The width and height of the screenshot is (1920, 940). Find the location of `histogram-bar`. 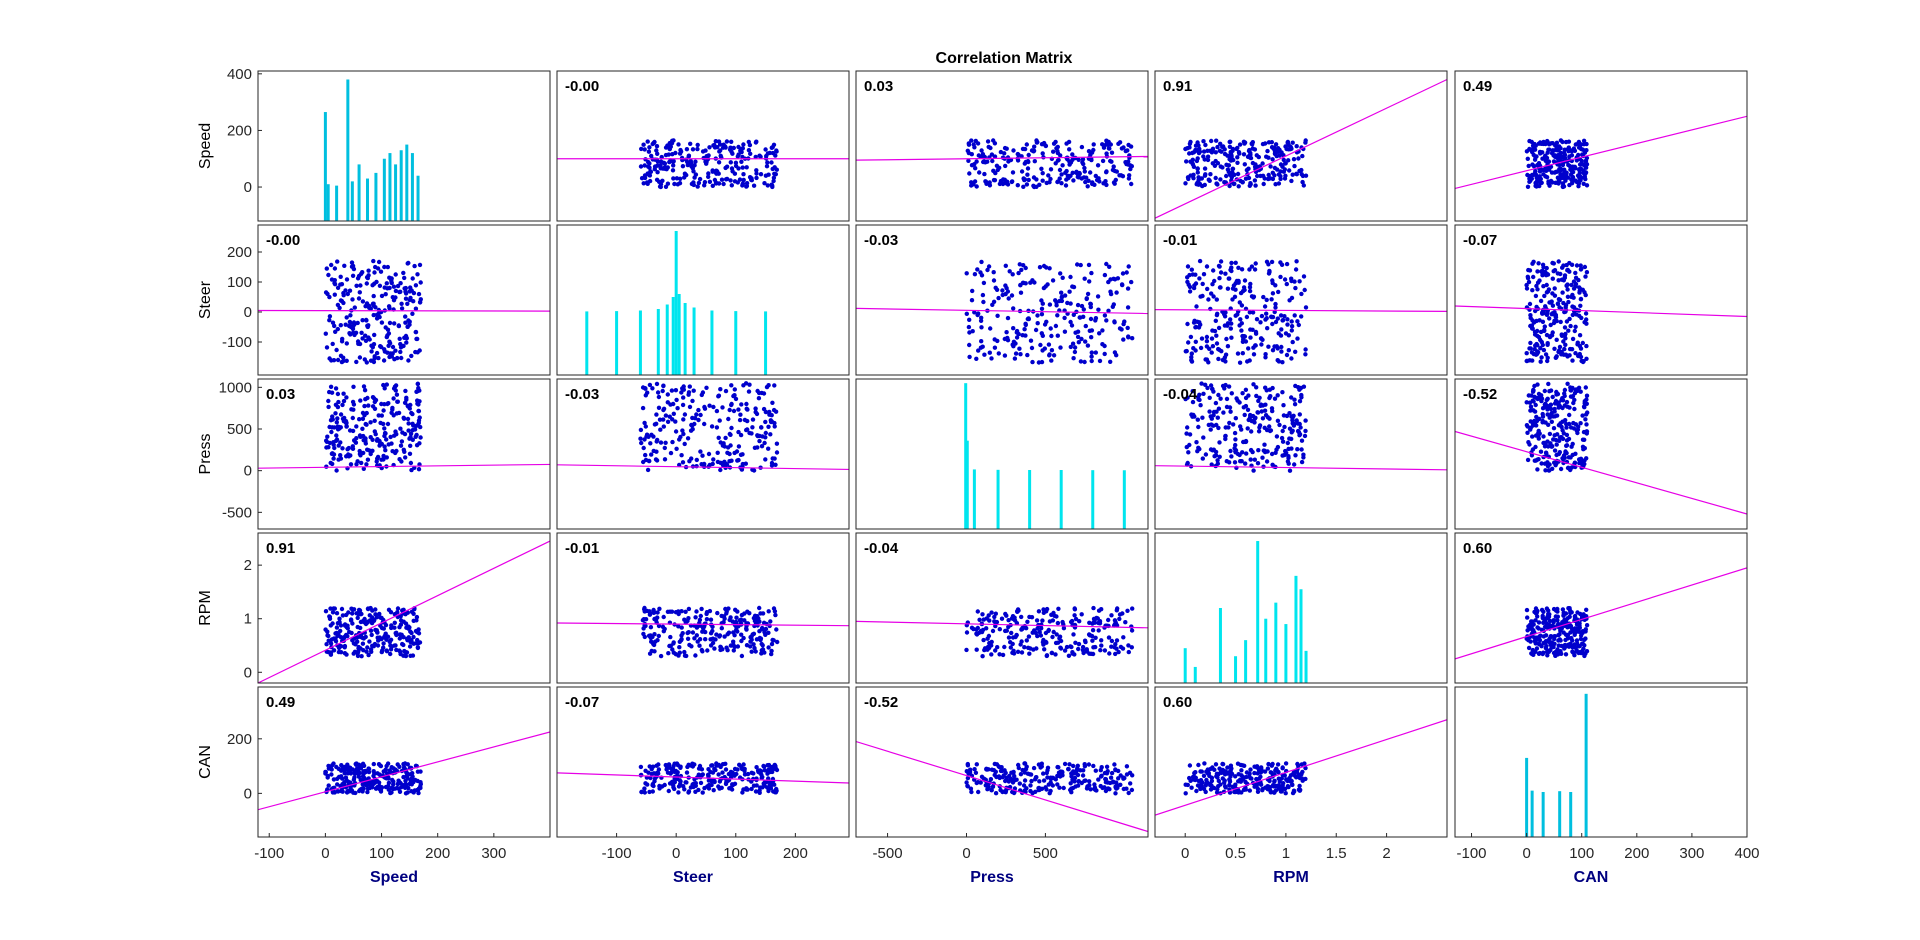

histogram-bar is located at coordinates (359, 192).